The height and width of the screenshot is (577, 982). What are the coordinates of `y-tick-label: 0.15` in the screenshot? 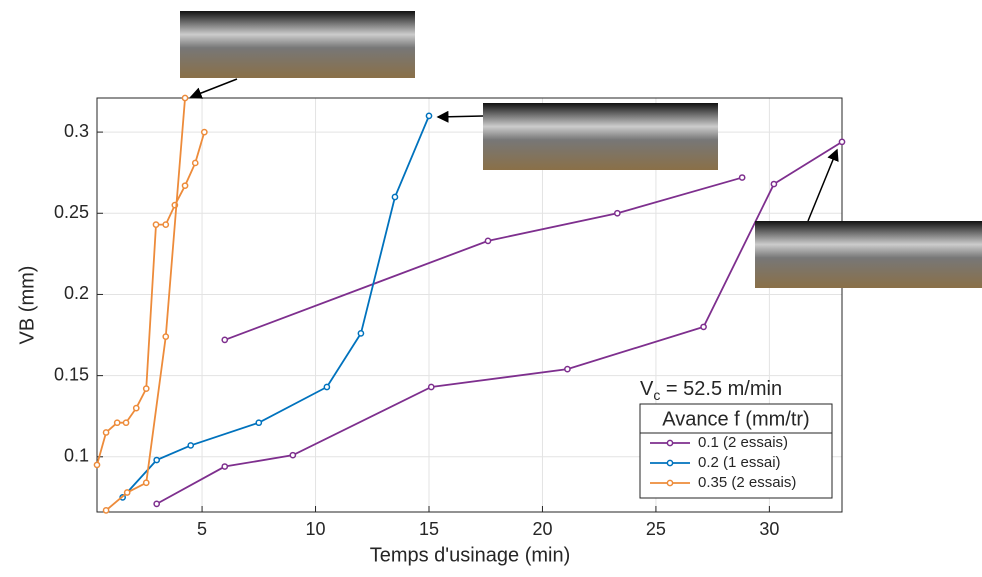 It's located at (71, 374).